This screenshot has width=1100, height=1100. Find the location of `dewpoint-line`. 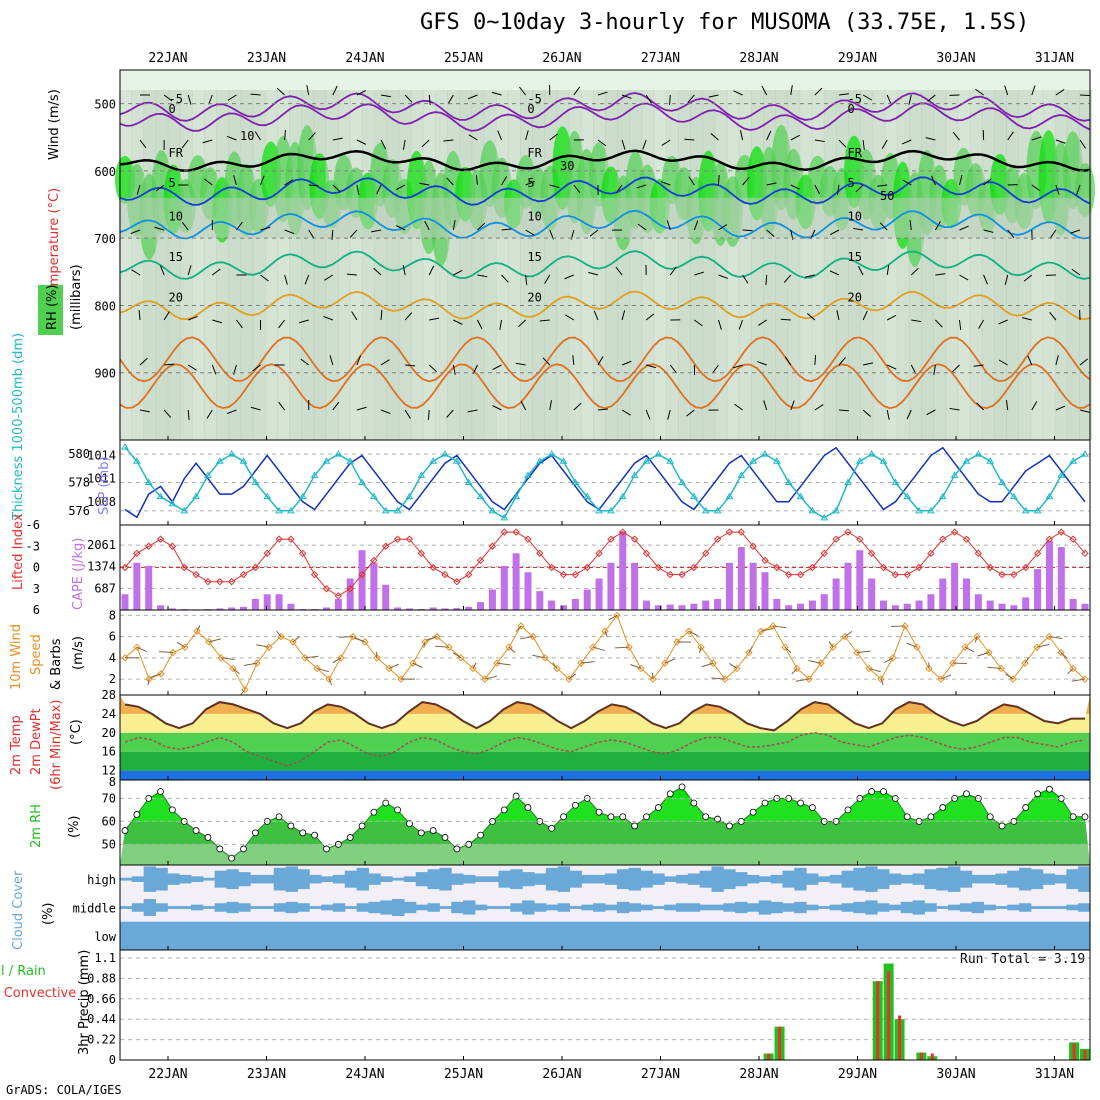

dewpoint-line is located at coordinates (605, 749).